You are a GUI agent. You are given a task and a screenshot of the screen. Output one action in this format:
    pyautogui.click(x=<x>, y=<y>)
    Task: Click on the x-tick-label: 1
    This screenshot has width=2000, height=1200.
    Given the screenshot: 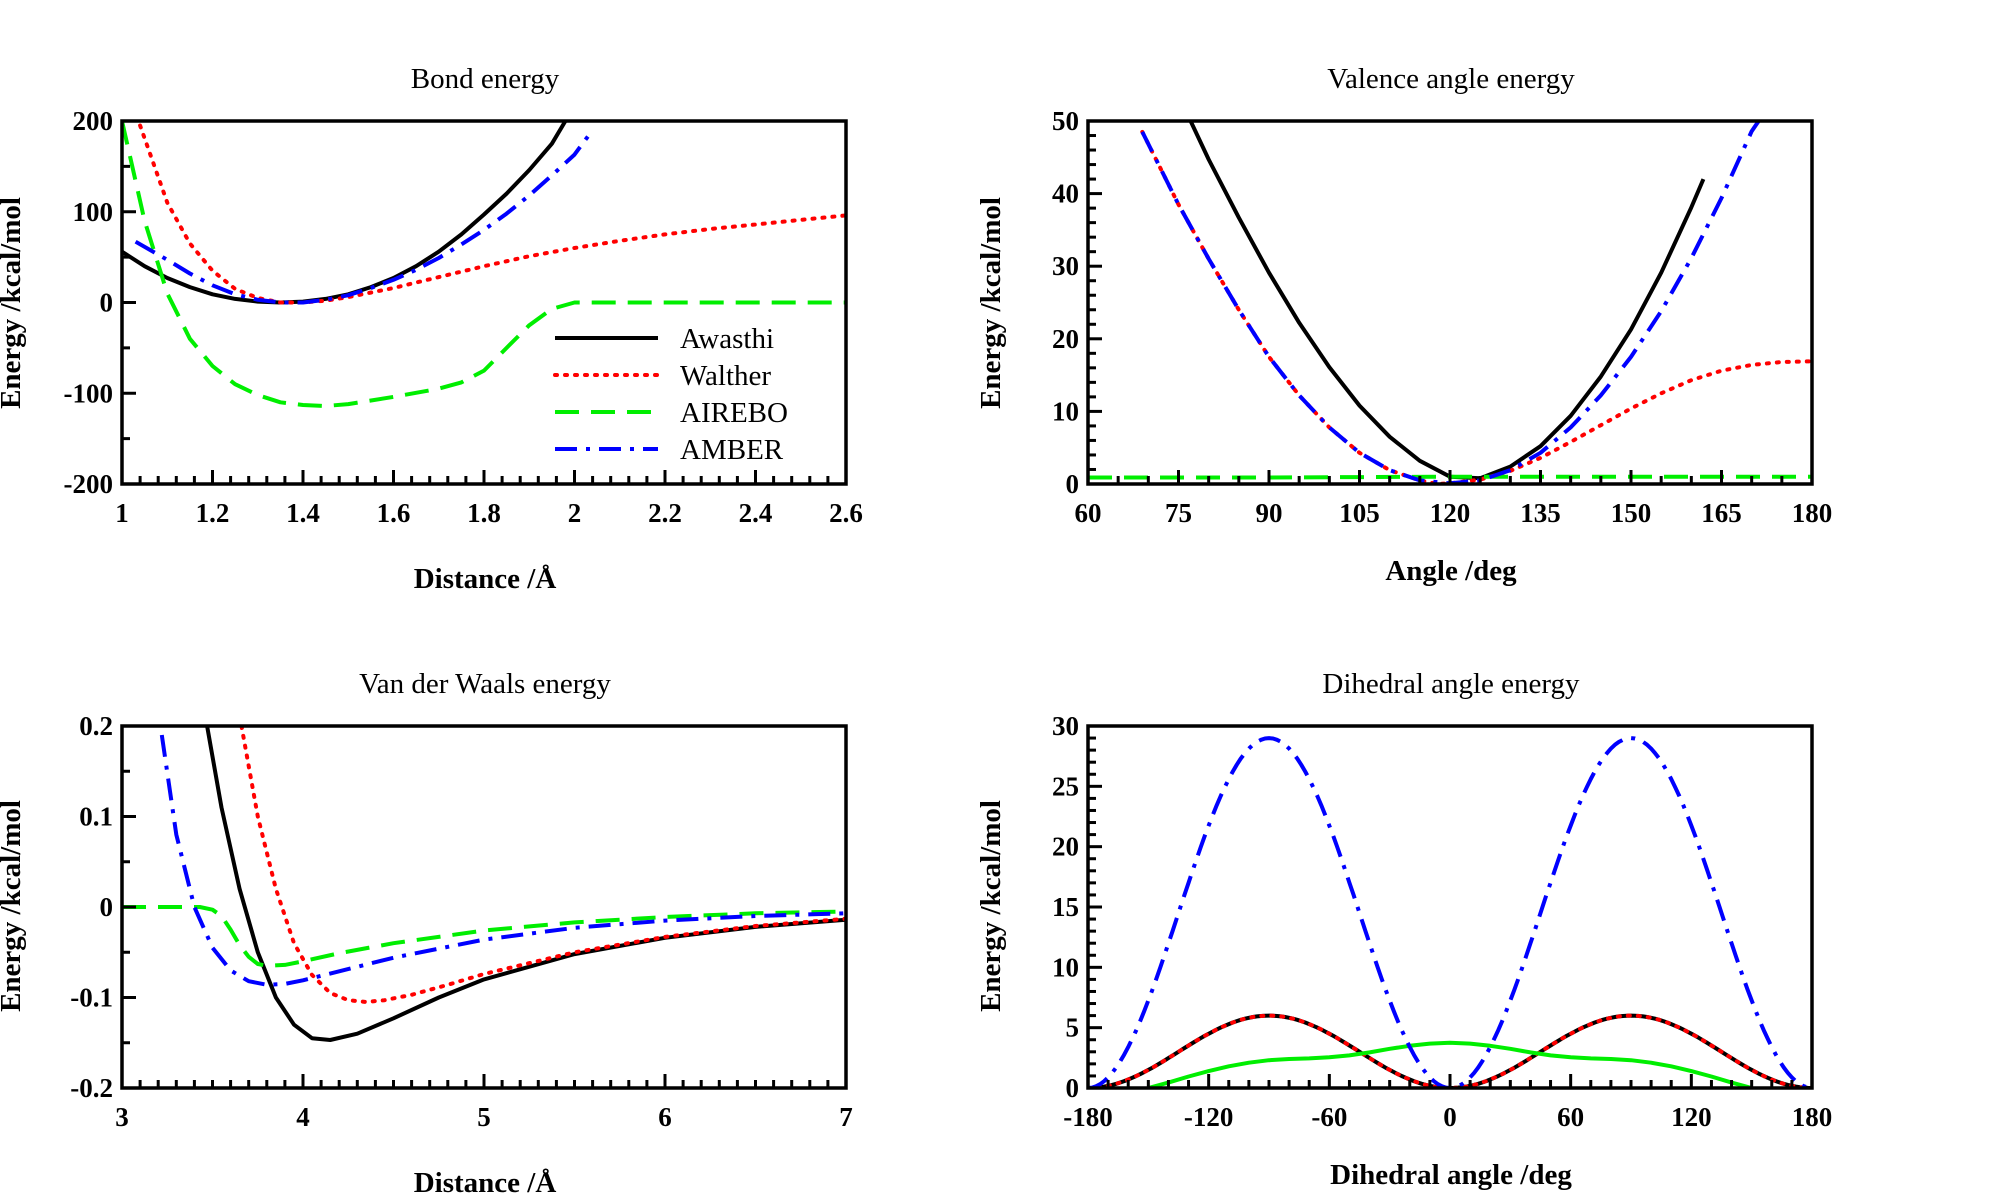 What is the action you would take?
    pyautogui.click(x=122, y=513)
    